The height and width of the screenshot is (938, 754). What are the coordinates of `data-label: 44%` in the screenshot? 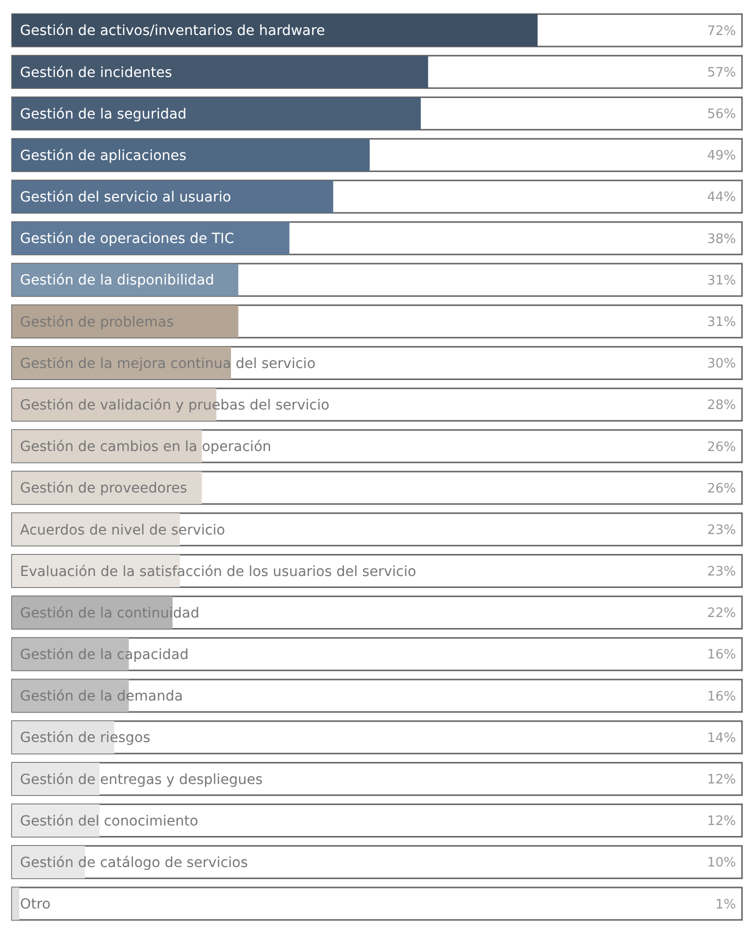 It's located at (721, 198).